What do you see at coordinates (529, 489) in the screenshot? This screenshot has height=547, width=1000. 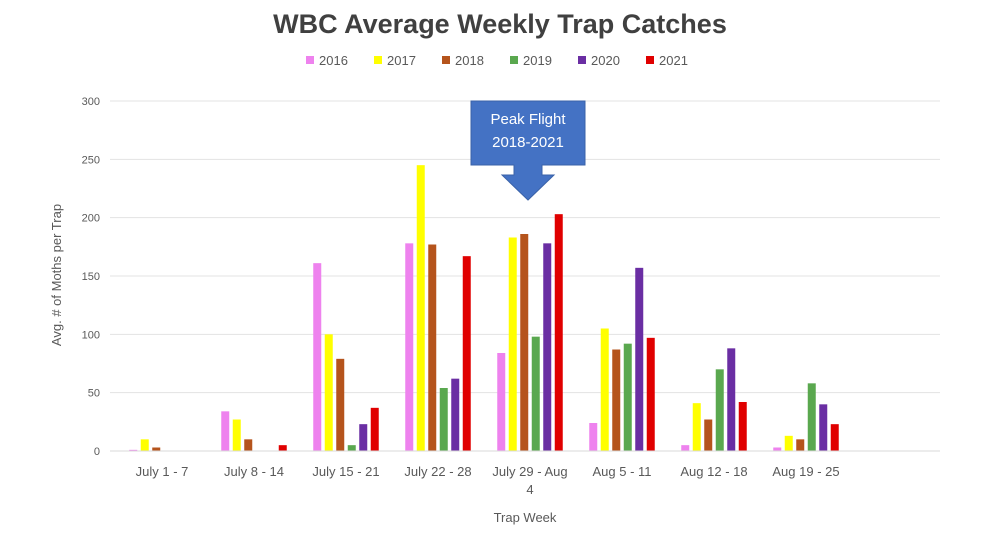 I see `x-tick-label-line: 4` at bounding box center [529, 489].